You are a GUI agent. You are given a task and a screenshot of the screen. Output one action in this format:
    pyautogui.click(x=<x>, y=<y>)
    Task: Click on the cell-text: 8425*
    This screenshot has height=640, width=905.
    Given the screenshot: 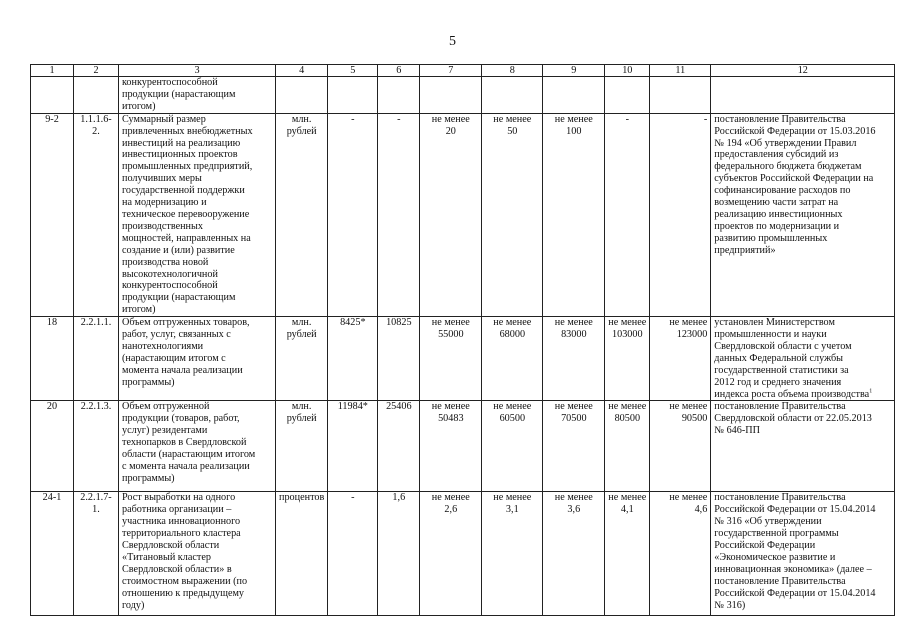 What is the action you would take?
    pyautogui.click(x=353, y=323)
    